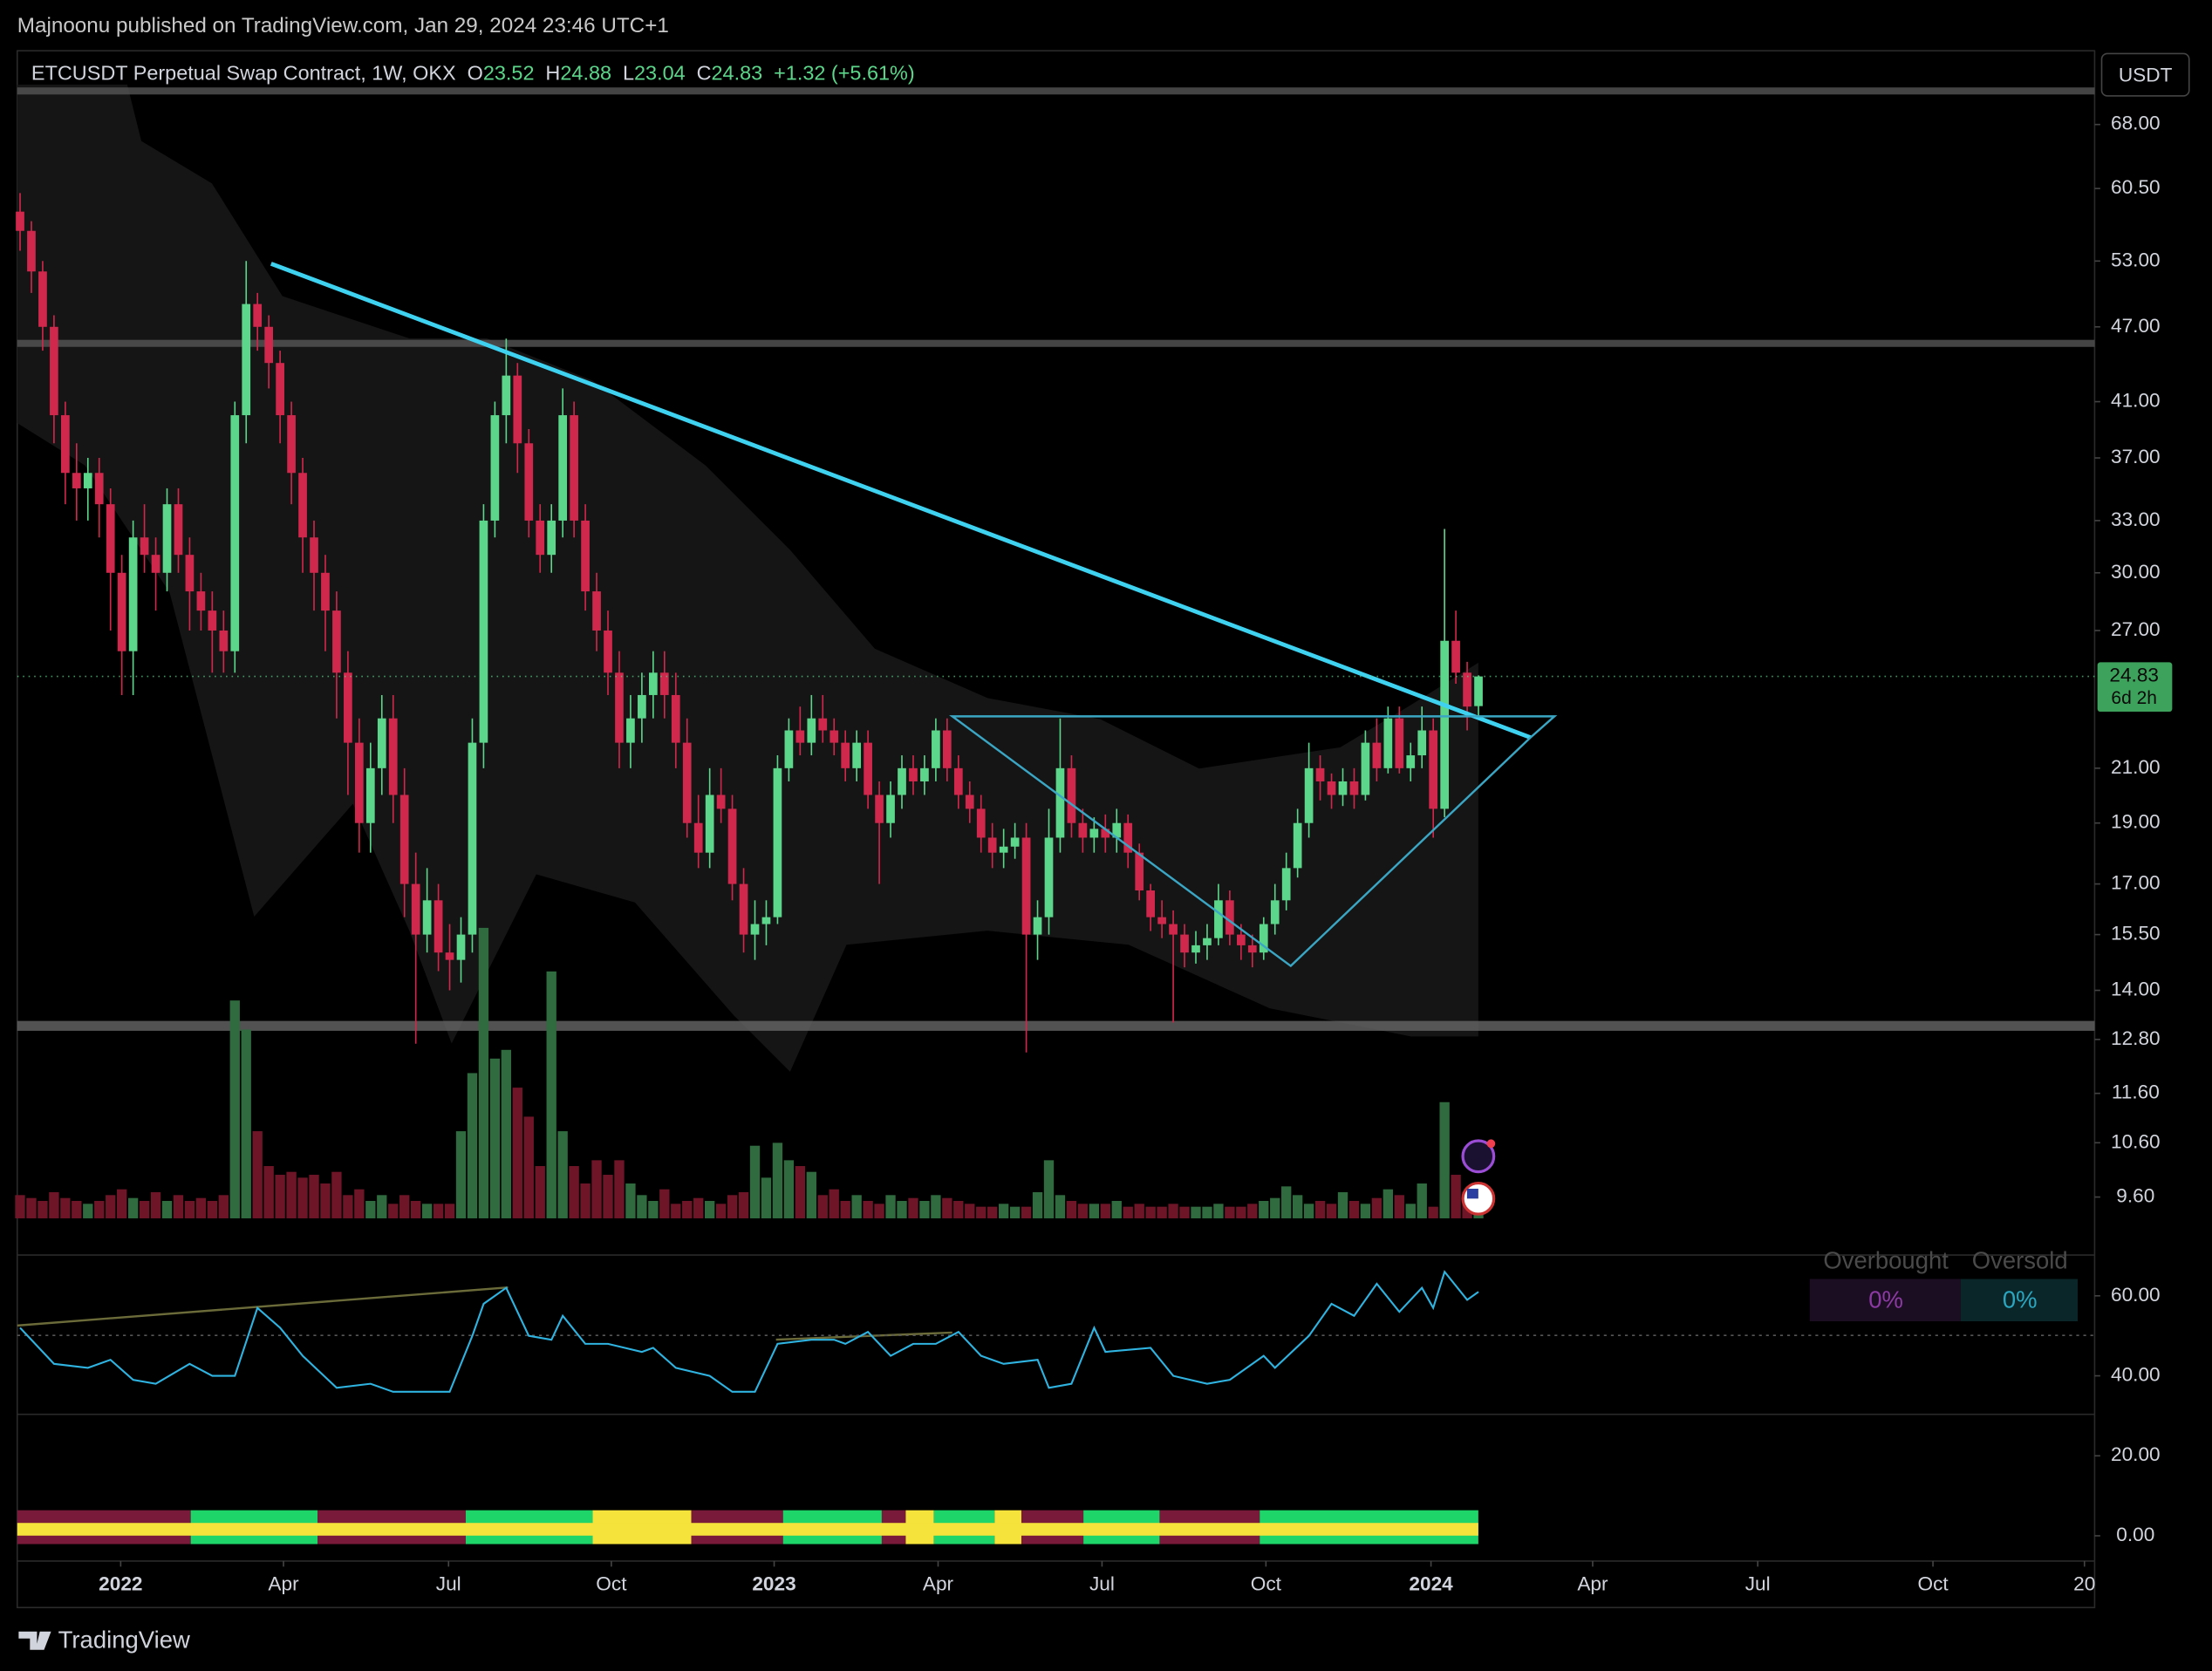 The image size is (2212, 1671). Describe the element at coordinates (844, 73) in the screenshot. I see `legend-change: +1.32 (+5.61%)` at that location.